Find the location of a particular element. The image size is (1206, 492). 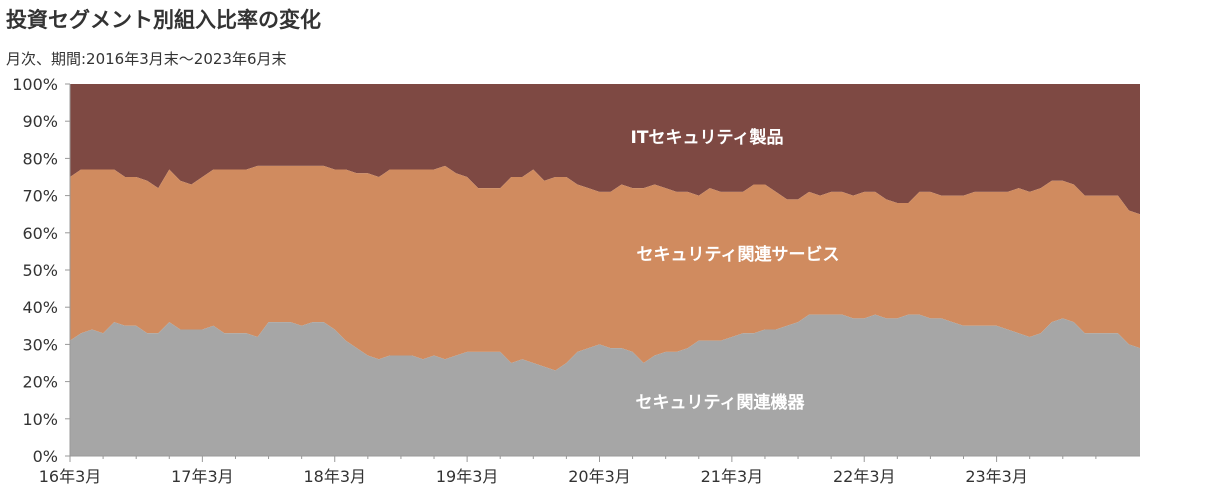

y-tick-label: 30% is located at coordinates (40, 344).